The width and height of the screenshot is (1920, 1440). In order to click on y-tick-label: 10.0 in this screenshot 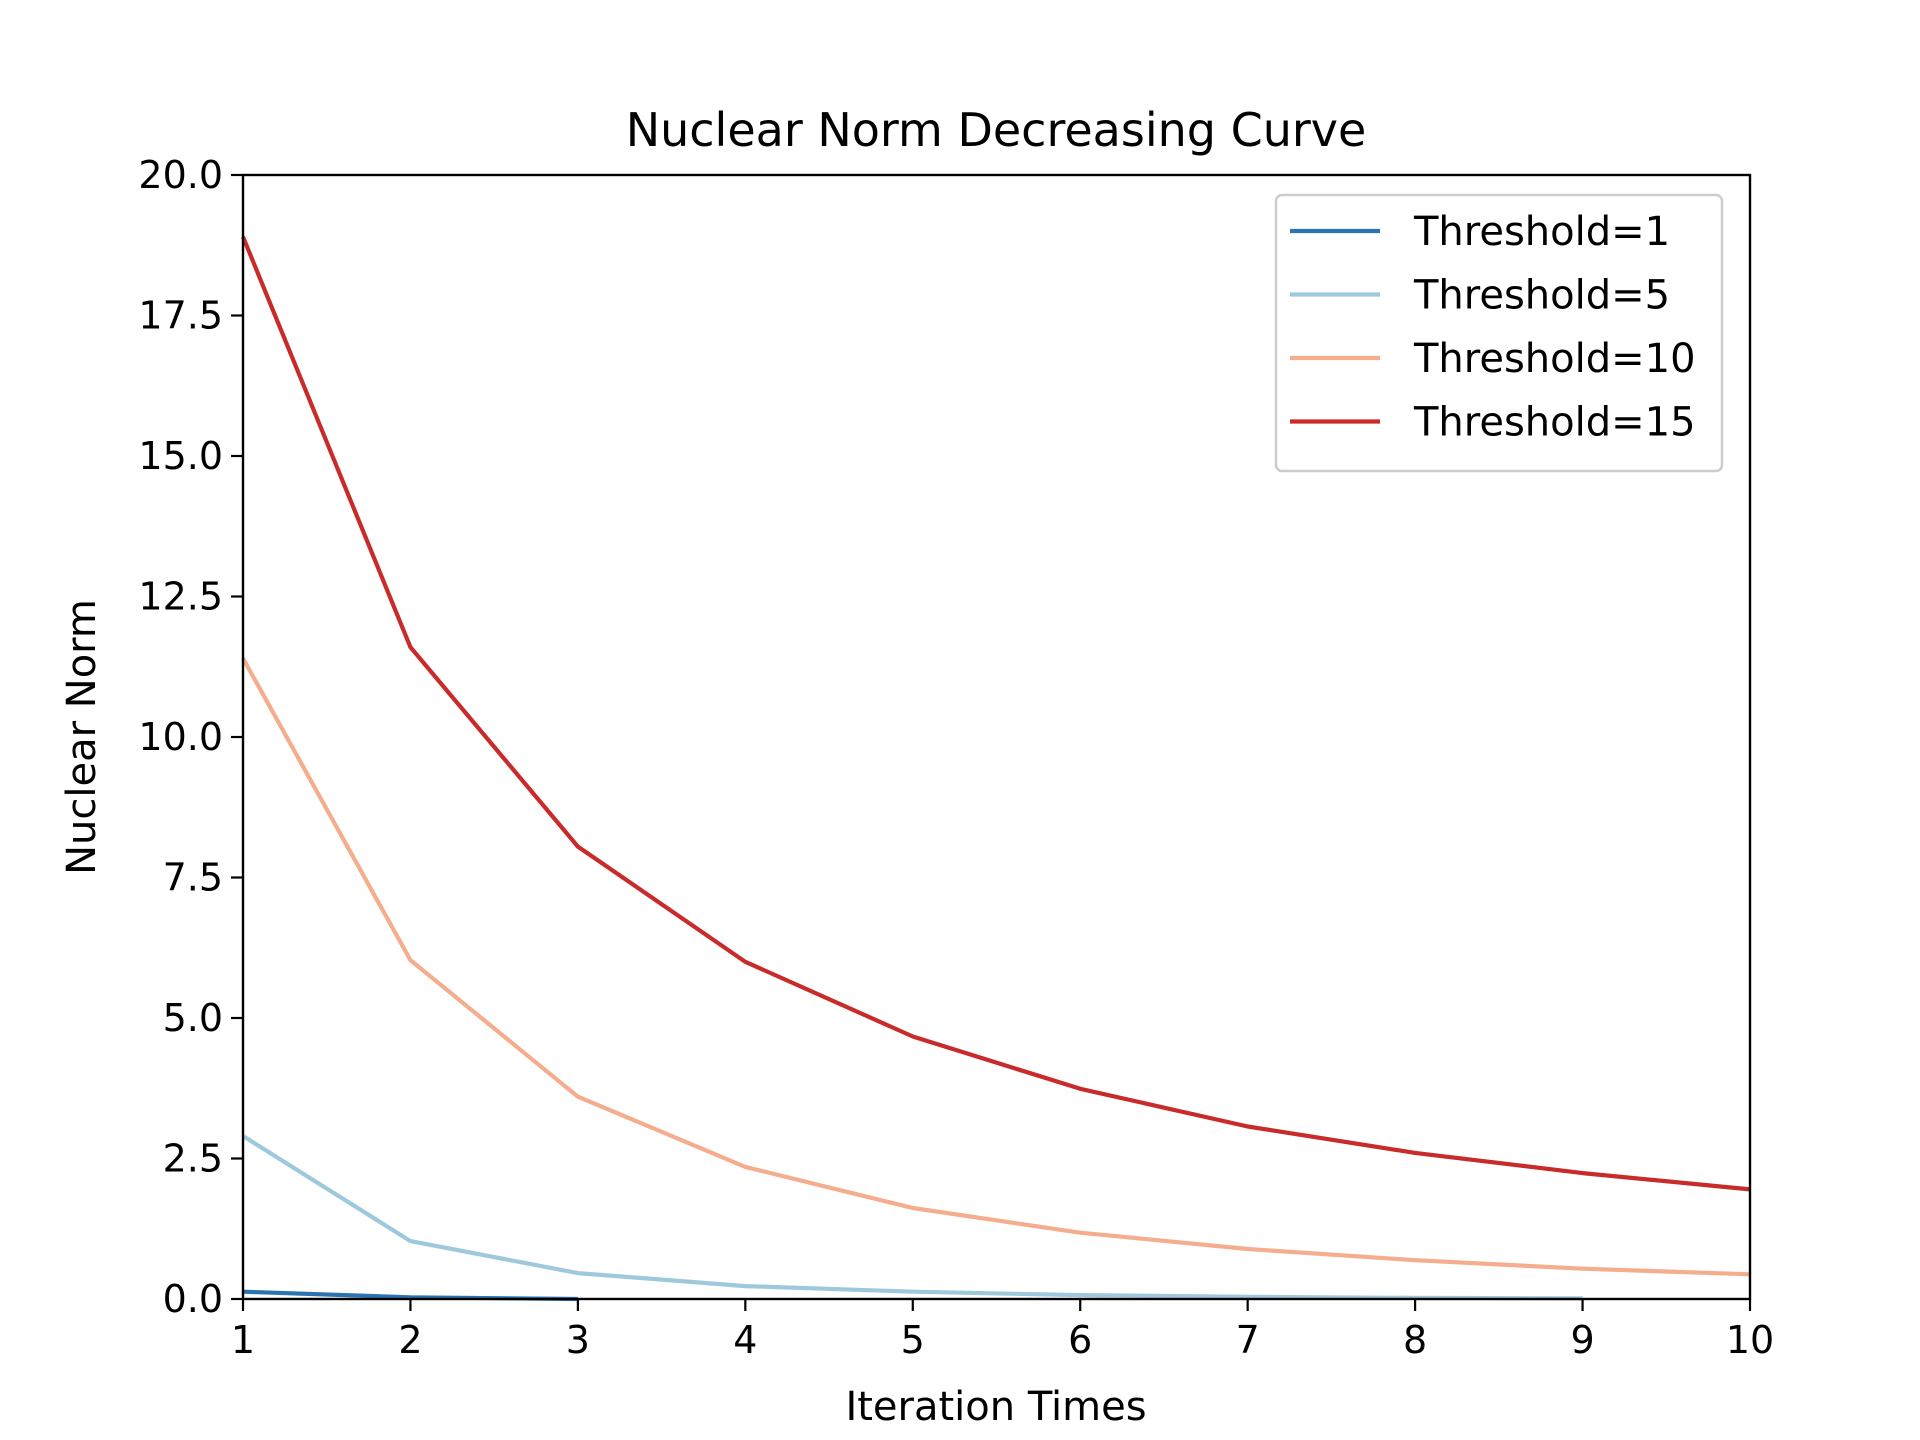, I will do `click(180, 737)`.